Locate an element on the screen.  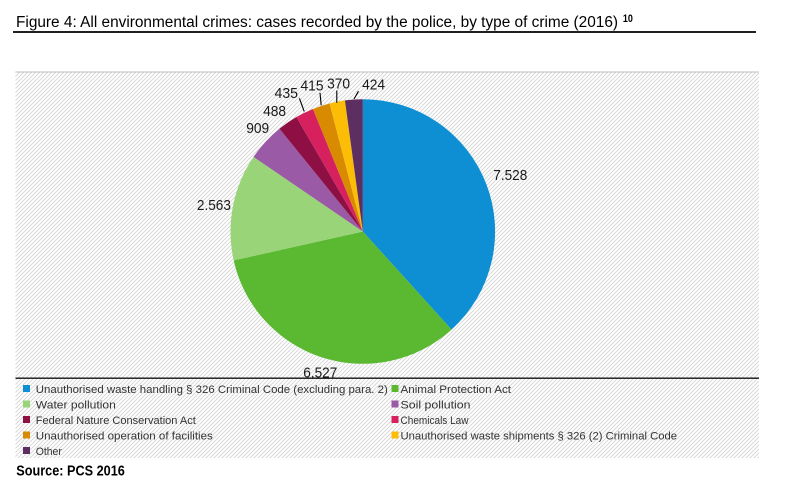
svg-text: 10 is located at coordinates (628, 19).